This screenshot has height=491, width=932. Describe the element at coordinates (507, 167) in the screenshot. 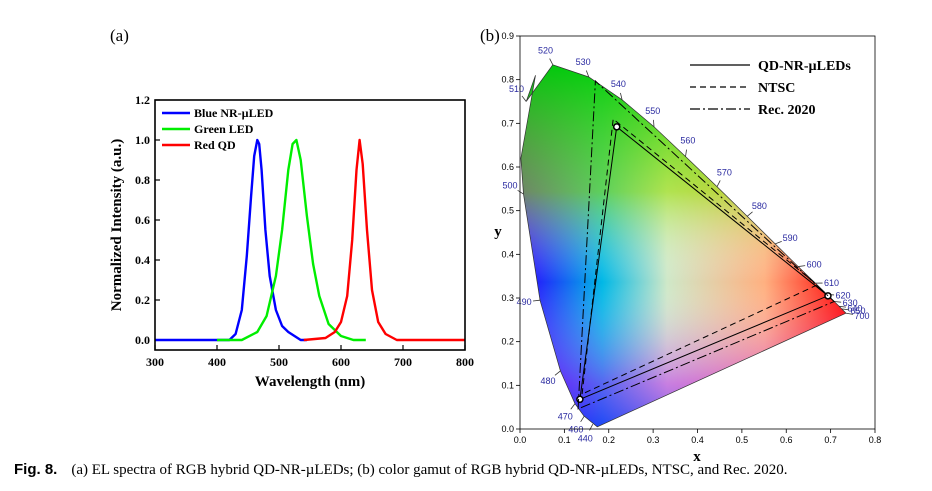

I see `gamut-y-tick-label: 0.6` at that location.